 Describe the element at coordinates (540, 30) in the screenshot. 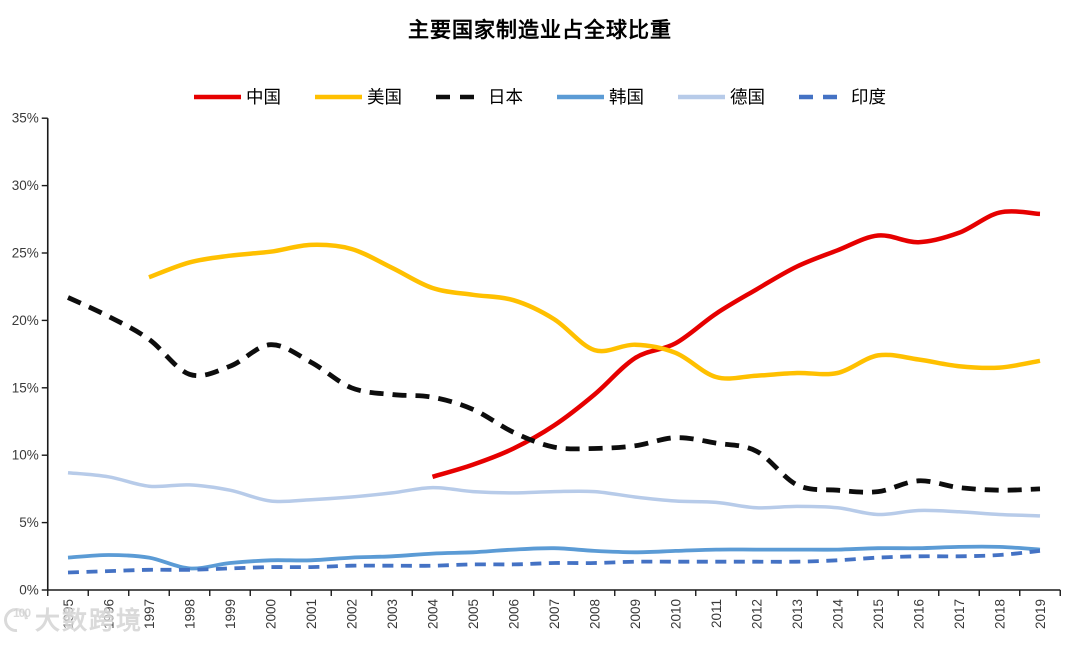

I see `chart-title: 主要国家制造业占全球比重` at that location.